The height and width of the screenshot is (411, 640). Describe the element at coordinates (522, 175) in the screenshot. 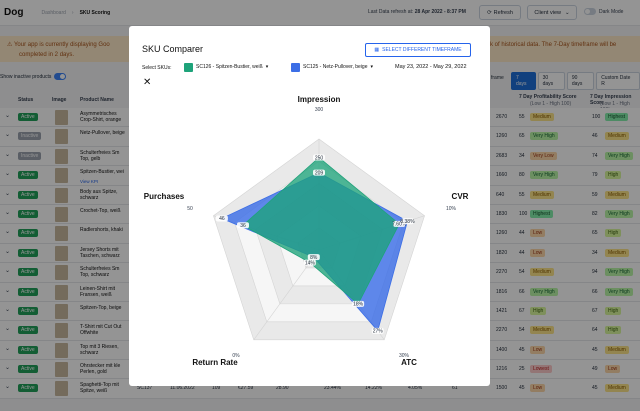

I see `profitability-score: 80` at that location.